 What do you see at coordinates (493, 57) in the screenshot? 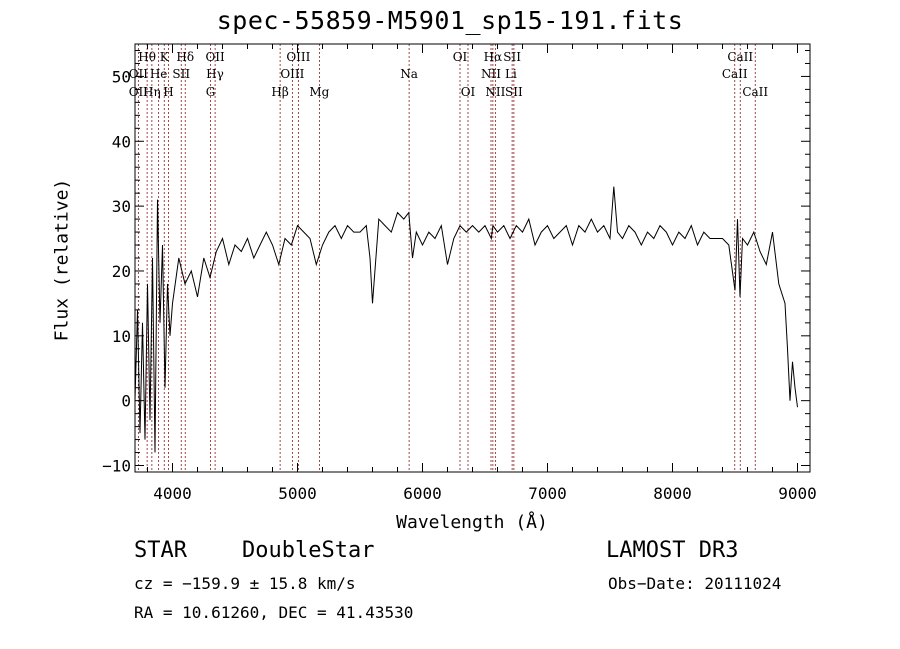
I see `line-label: Hα` at bounding box center [493, 57].